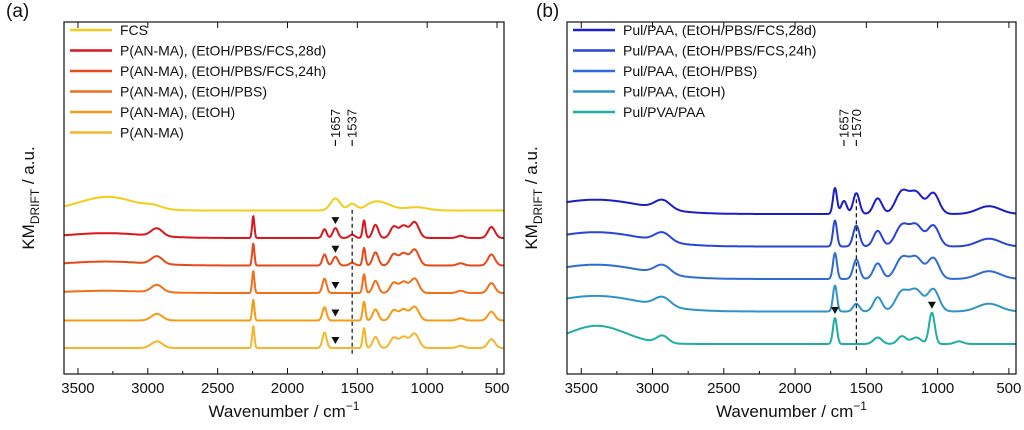  I want to click on legend-label-1-2: P(AN-MA), (EtOH/PBS/FCS,28d), so click(223, 51).